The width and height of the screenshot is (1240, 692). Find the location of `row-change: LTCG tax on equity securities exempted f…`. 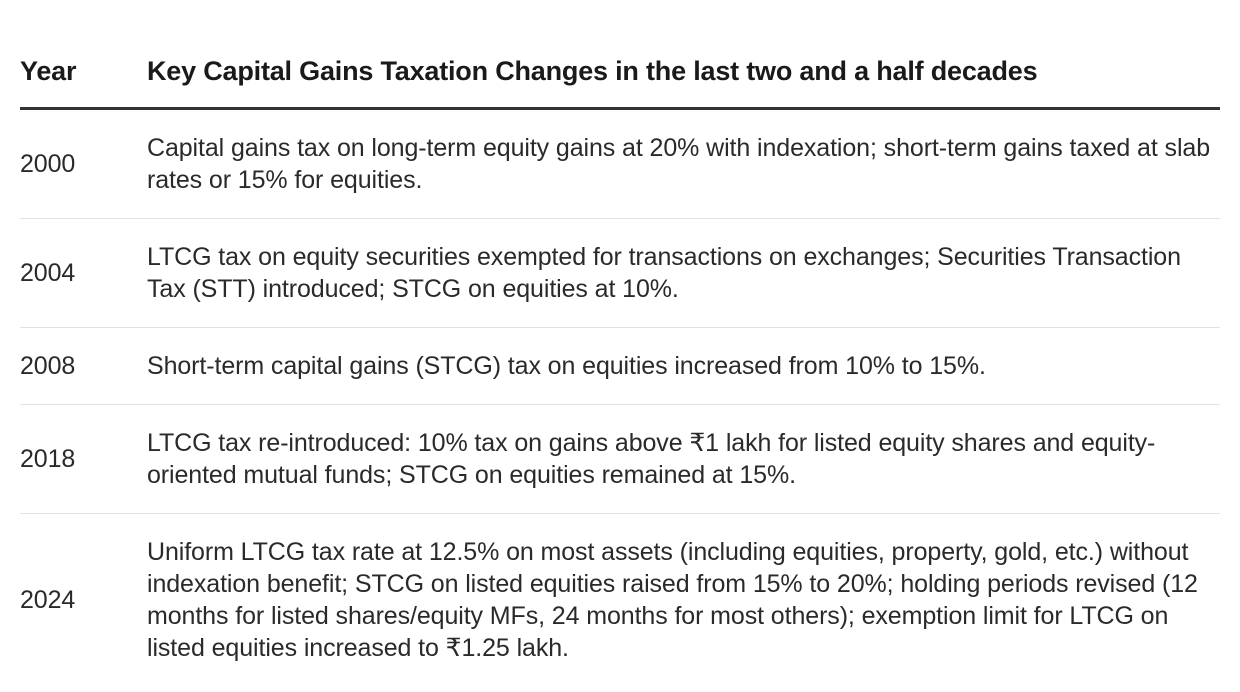

row-change: LTCG tax on equity securities exempted f… is located at coordinates (683, 273).